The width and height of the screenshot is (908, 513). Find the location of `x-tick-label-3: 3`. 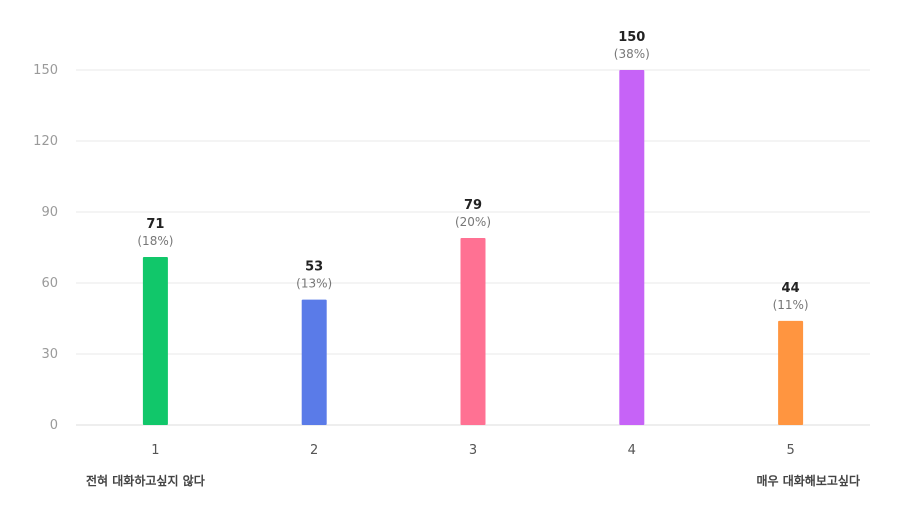

x-tick-label-3: 3 is located at coordinates (473, 450).